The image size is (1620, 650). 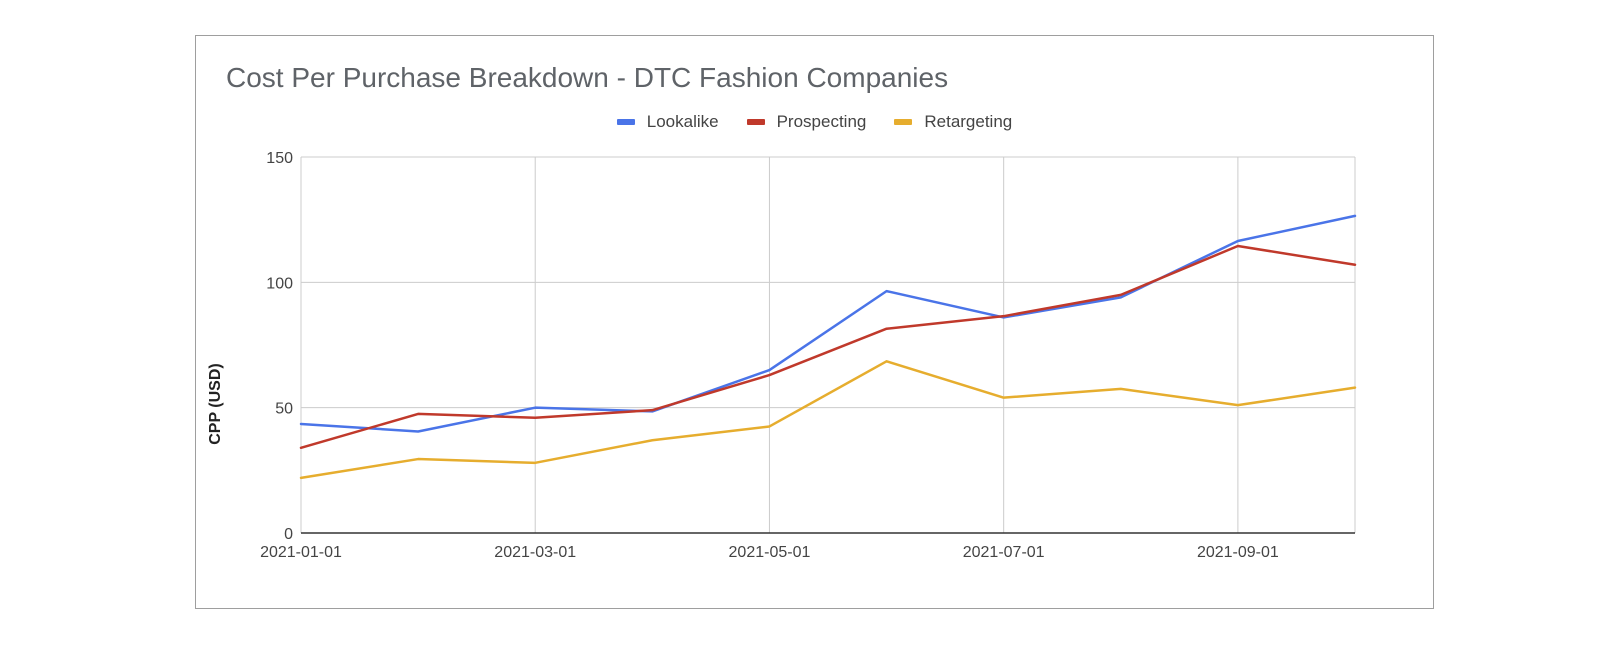 I want to click on legend-swatch-retargeting, so click(x=903, y=122).